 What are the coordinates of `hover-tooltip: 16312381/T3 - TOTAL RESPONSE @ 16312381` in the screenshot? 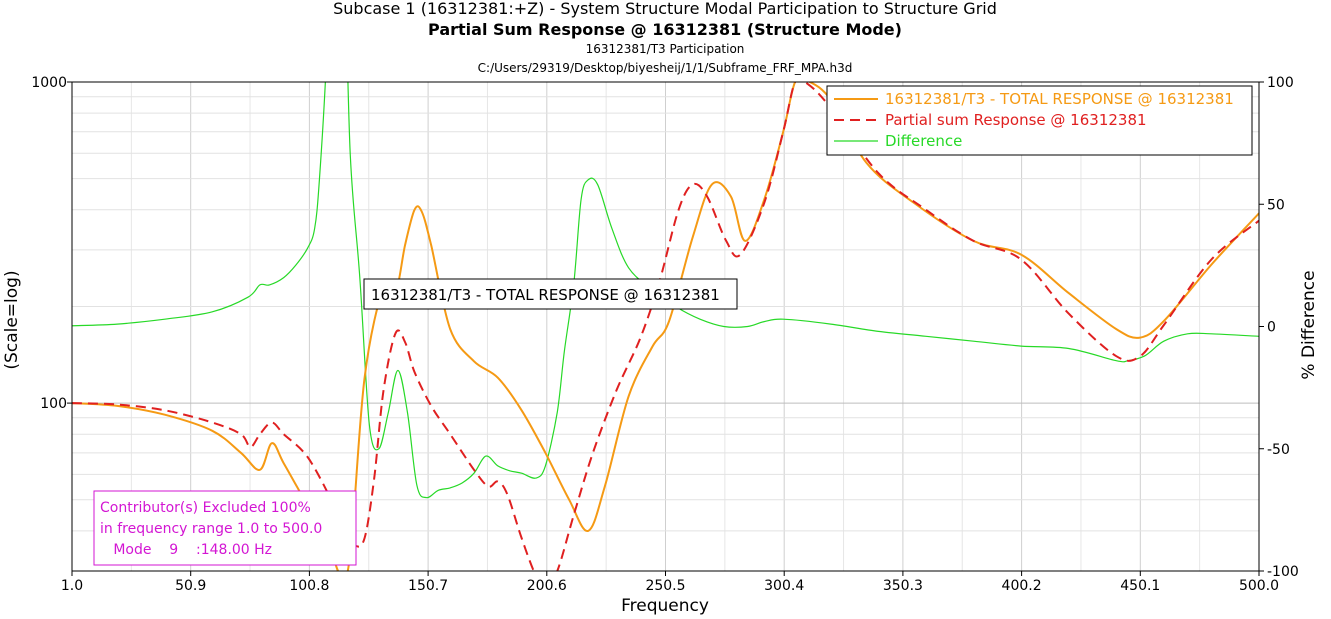 It's located at (550, 294).